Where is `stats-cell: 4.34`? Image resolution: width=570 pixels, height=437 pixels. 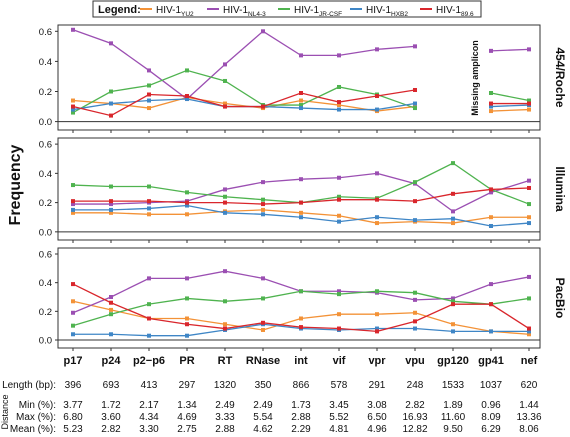
stats-cell: 4.34 is located at coordinates (149, 417).